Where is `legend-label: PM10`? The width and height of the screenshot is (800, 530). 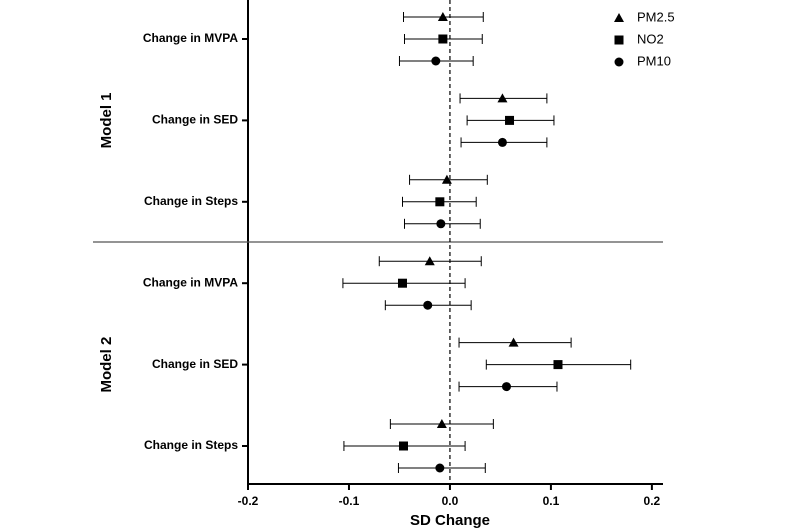
legend-label: PM10 is located at coordinates (654, 60).